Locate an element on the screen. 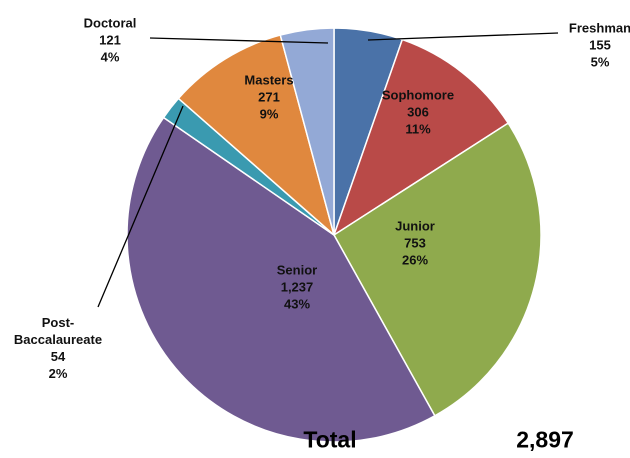 The height and width of the screenshot is (458, 630). percent-label: 26% is located at coordinates (415, 260).